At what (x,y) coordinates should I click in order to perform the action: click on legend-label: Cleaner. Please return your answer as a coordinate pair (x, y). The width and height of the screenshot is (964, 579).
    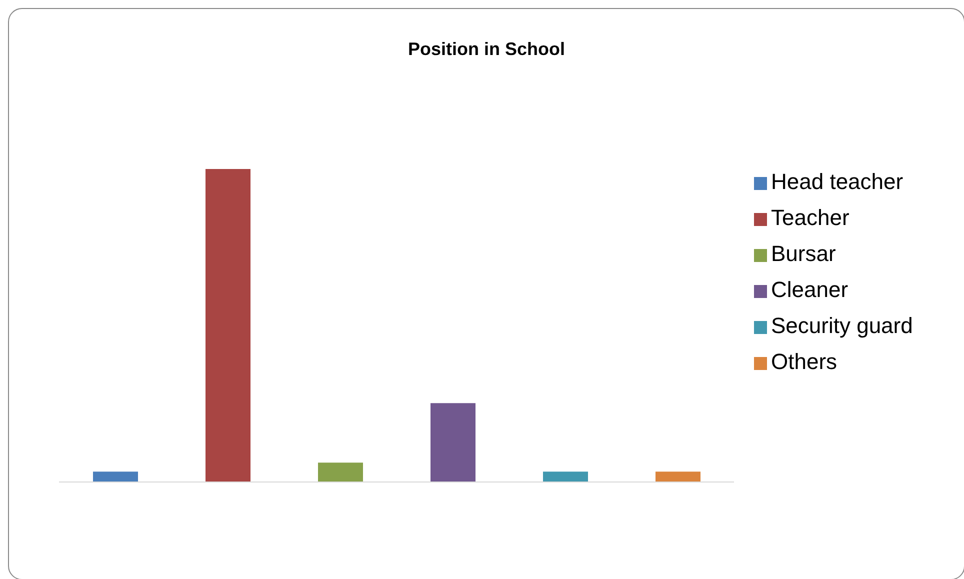
    Looking at the image, I should click on (809, 289).